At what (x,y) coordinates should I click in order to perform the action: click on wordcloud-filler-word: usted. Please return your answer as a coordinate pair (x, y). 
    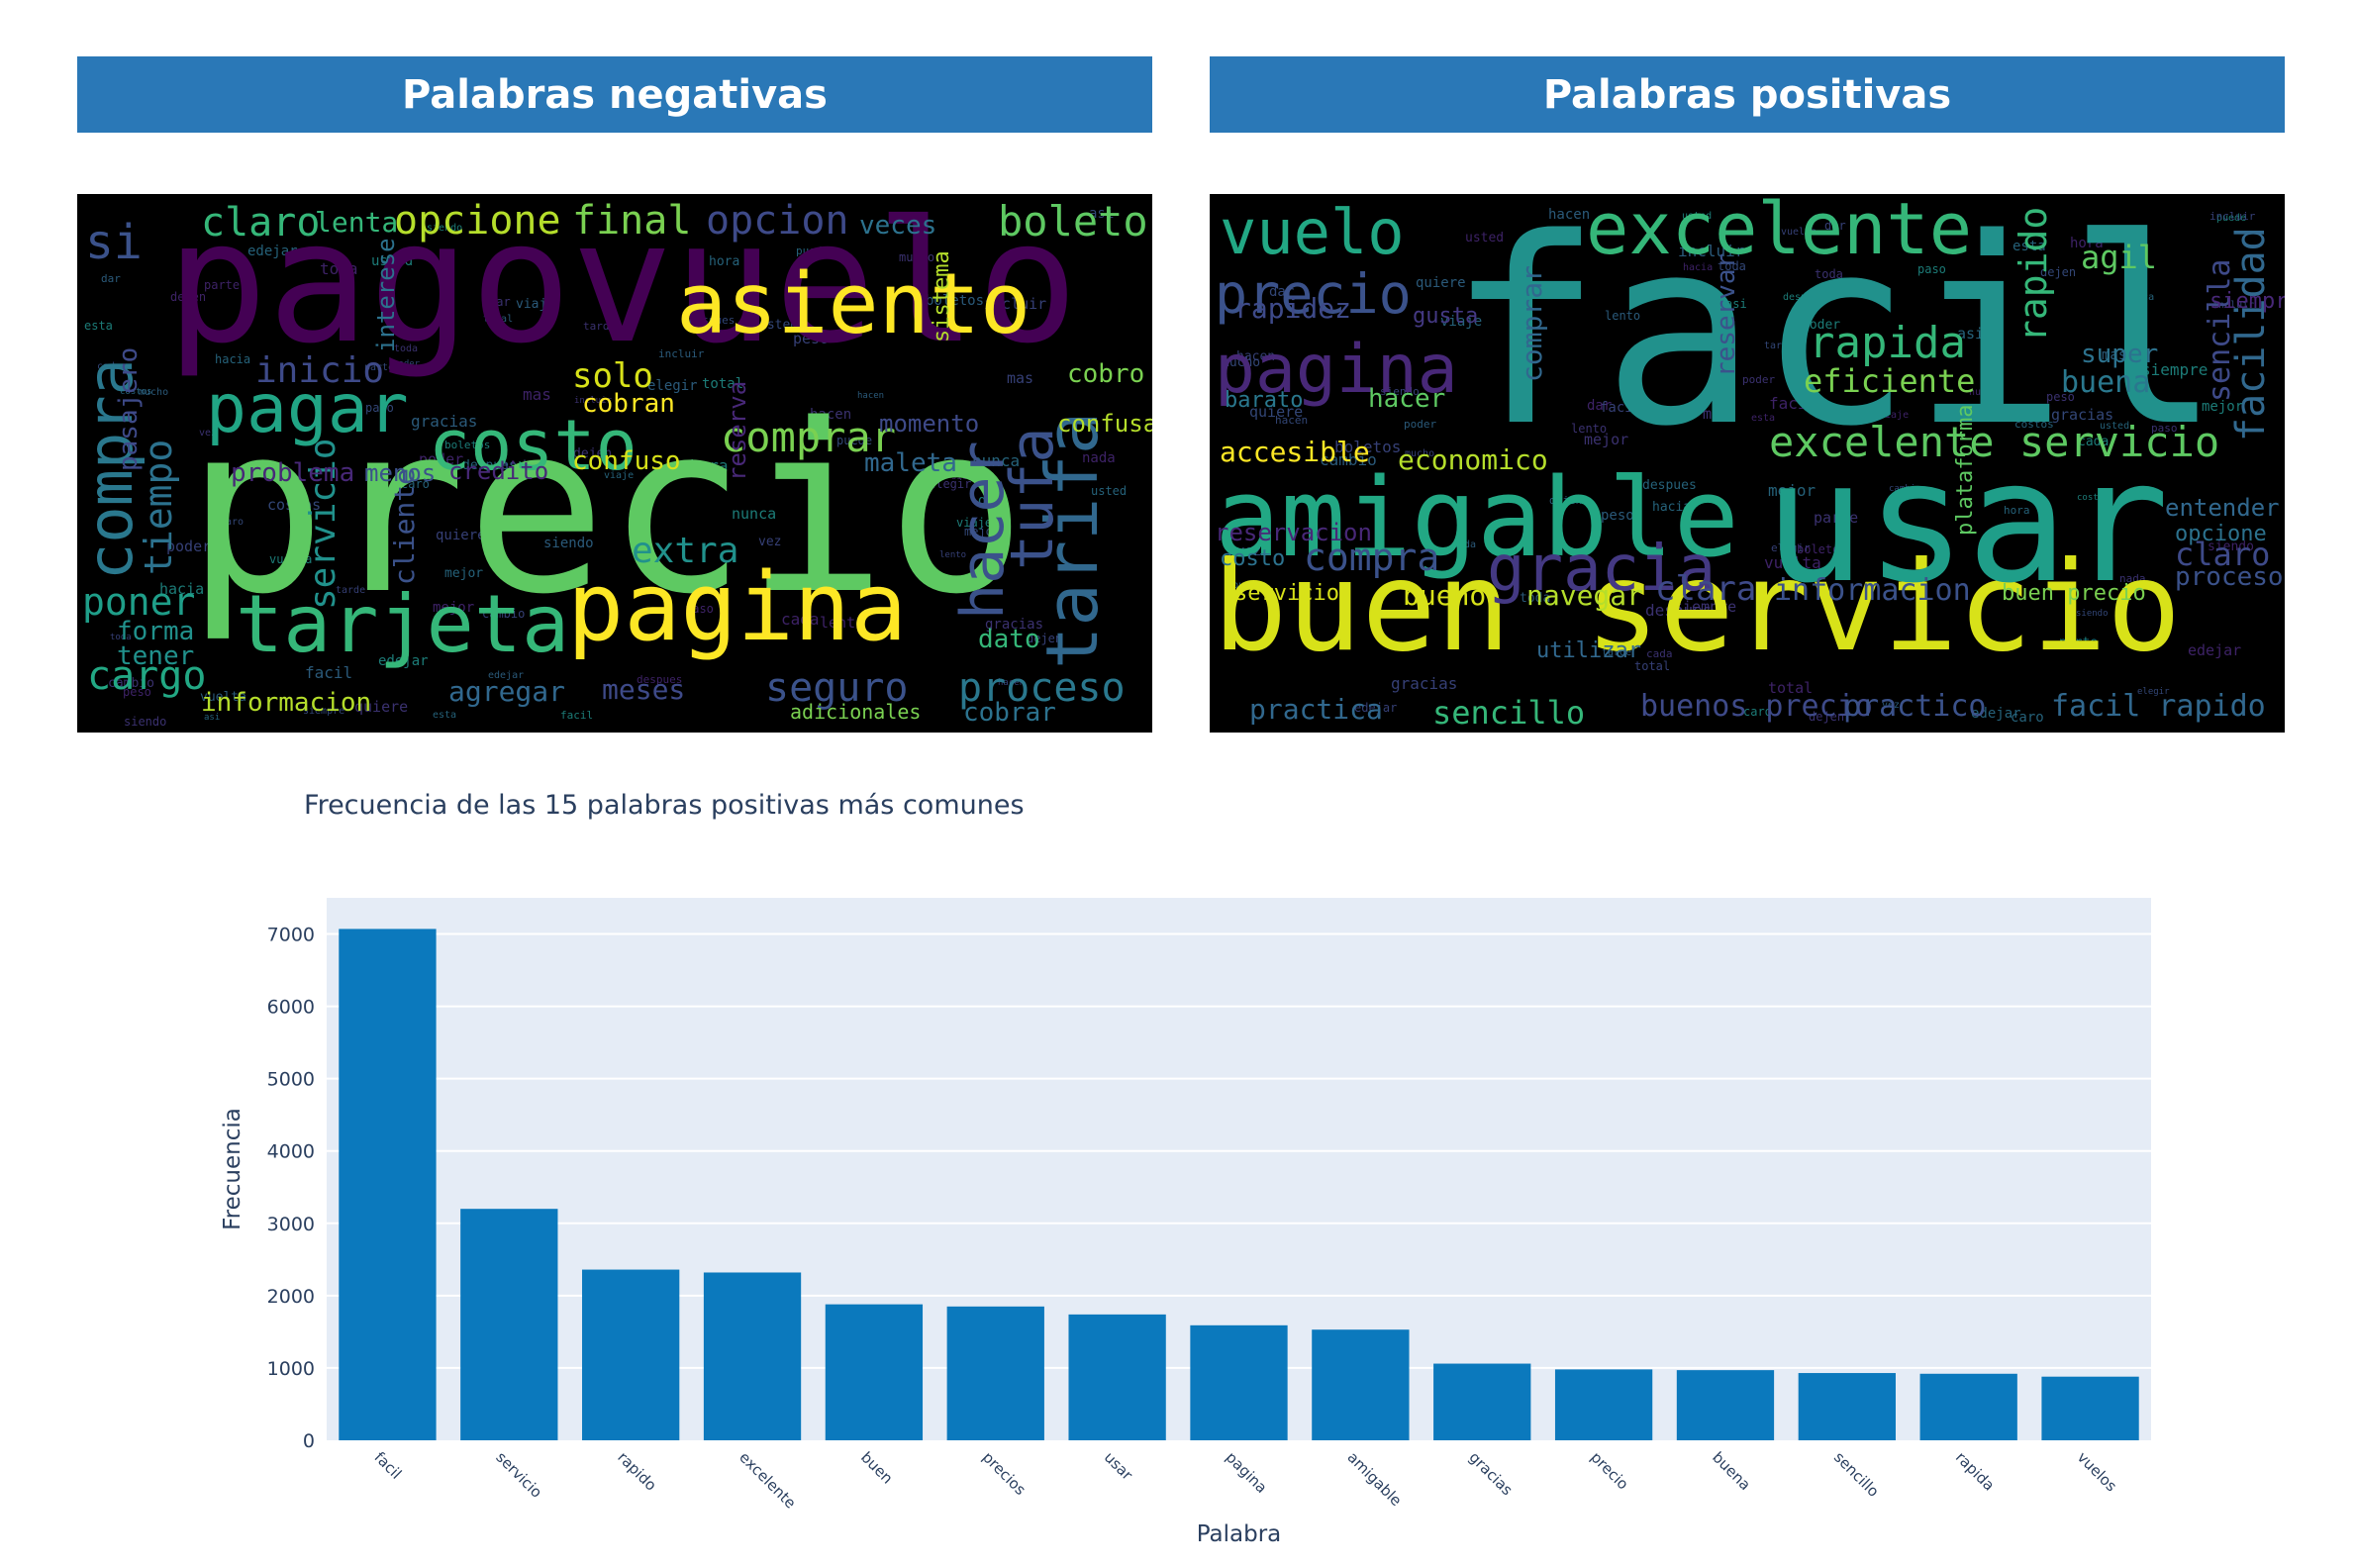
    Looking at the image, I should click on (2114, 426).